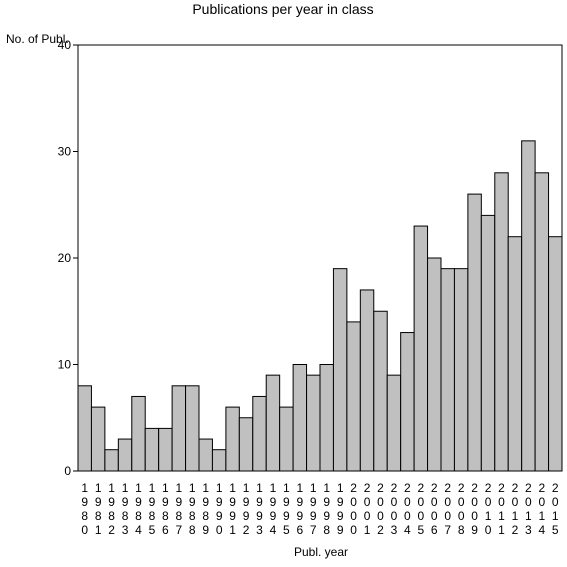 The width and height of the screenshot is (567, 567). What do you see at coordinates (138, 433) in the screenshot?
I see `bar-1984` at bounding box center [138, 433].